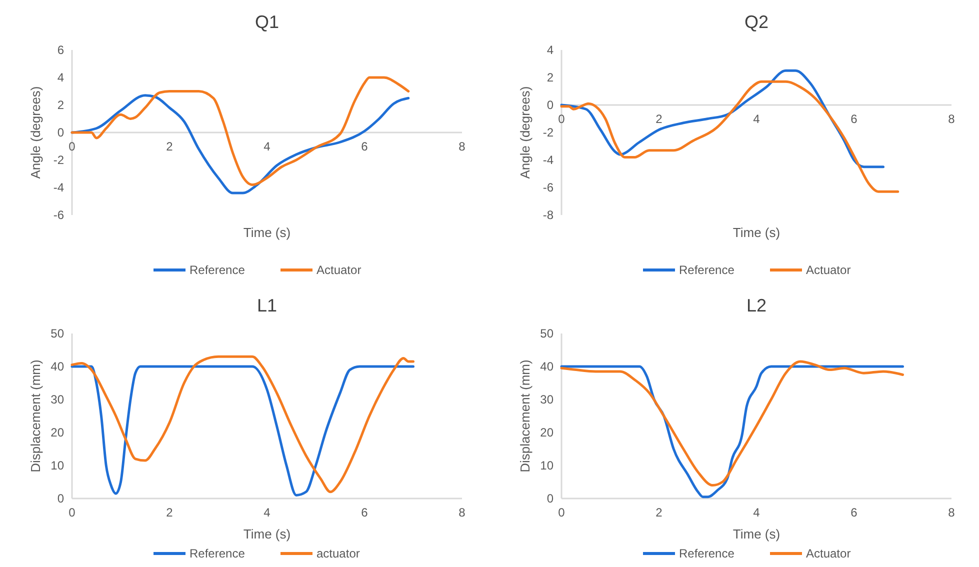  I want to click on chart-title: L2, so click(756, 306).